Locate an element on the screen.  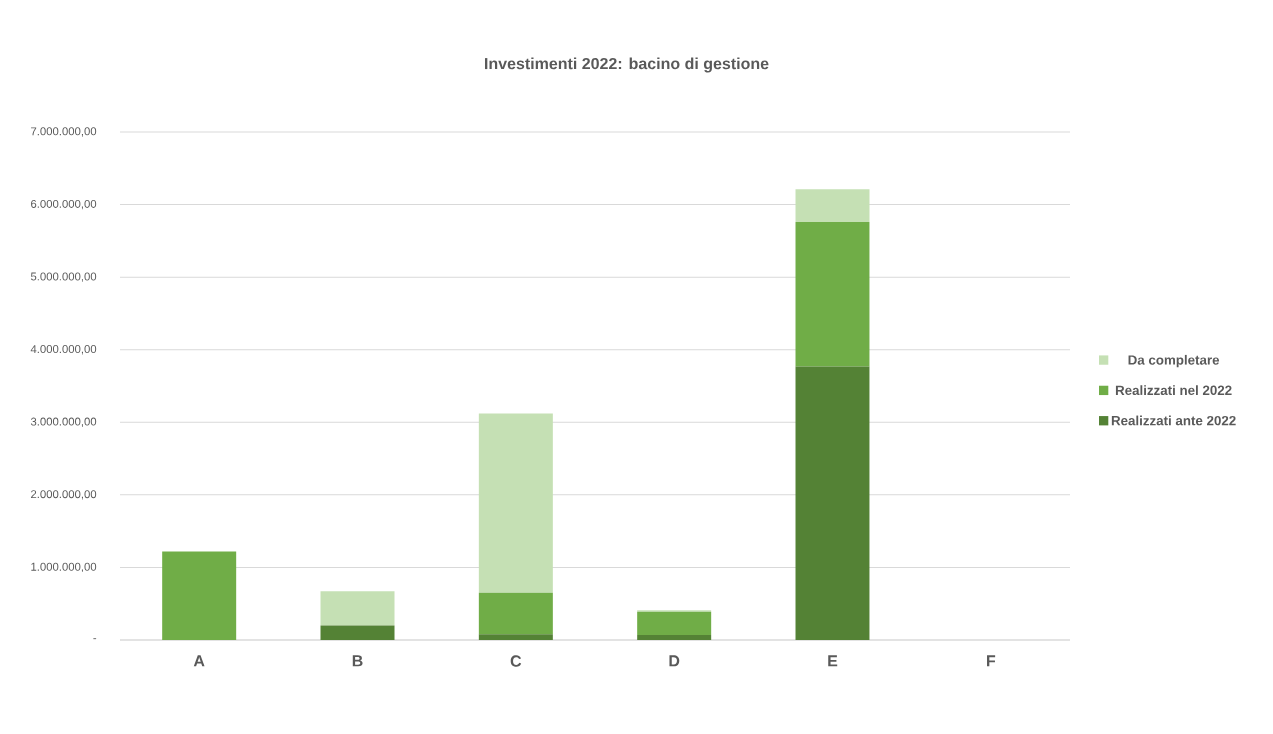
x-tick-label: D is located at coordinates (674, 661).